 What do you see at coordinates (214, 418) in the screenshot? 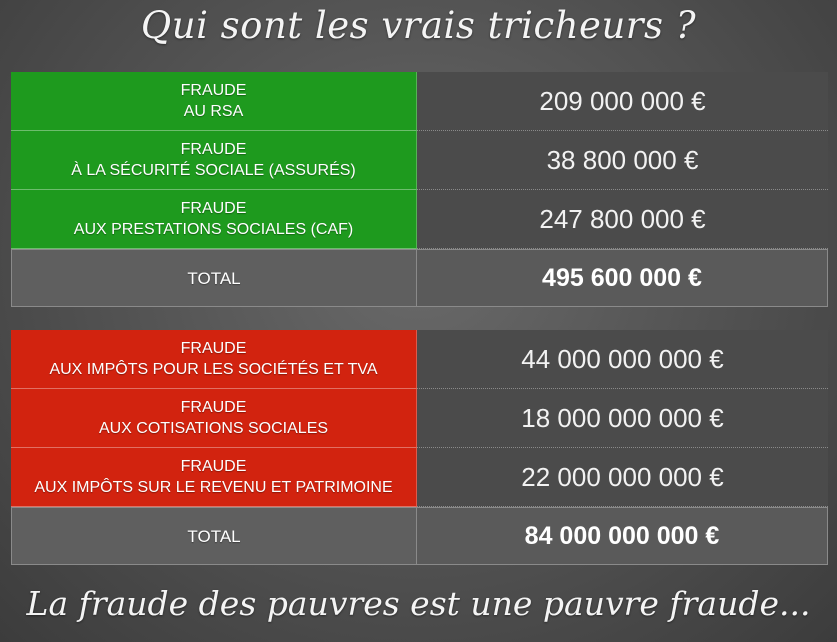
I see `row-label: FRAUDE AUX COTISATIONS SOCIALES` at bounding box center [214, 418].